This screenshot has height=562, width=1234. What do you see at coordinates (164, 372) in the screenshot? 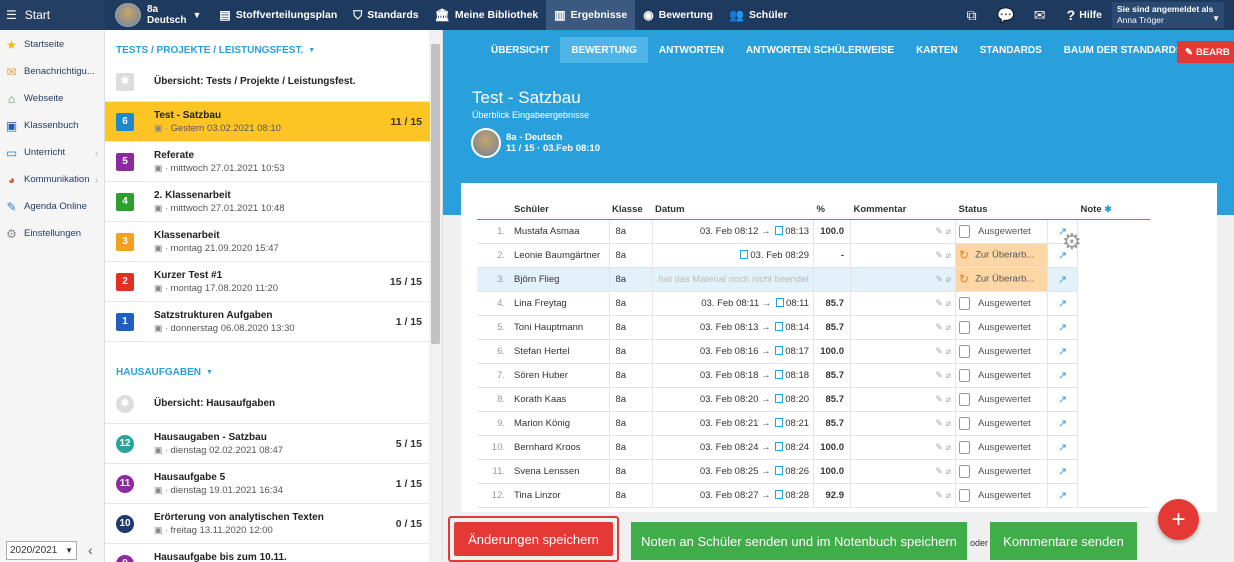
I see `homework-section-header: HAUSAUFGABEN ▼` at bounding box center [164, 372].